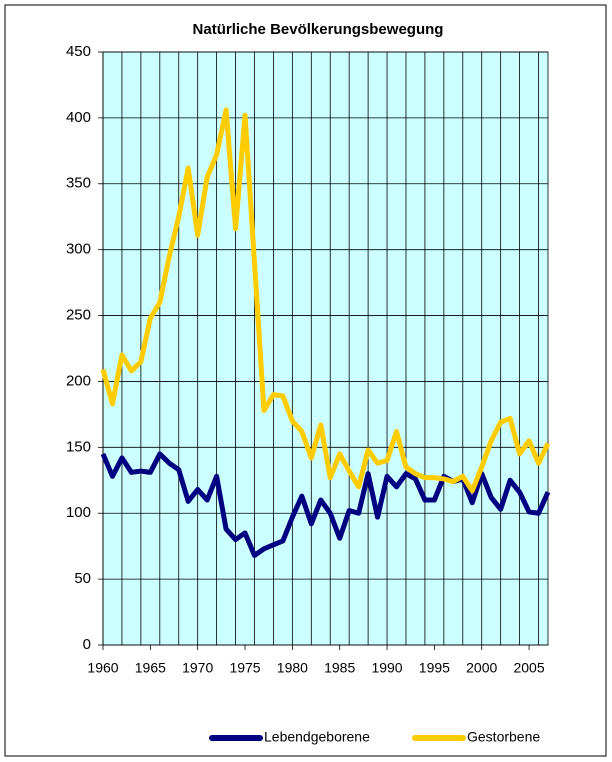  I want to click on y-tick-label: 300, so click(78, 249).